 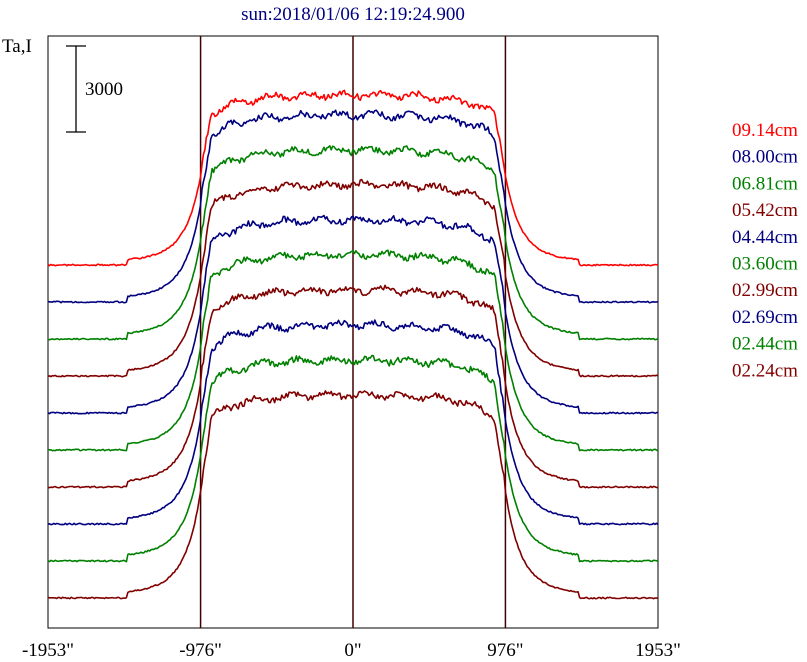 What do you see at coordinates (765, 130) in the screenshot?
I see `legend-entry: 09.14cm` at bounding box center [765, 130].